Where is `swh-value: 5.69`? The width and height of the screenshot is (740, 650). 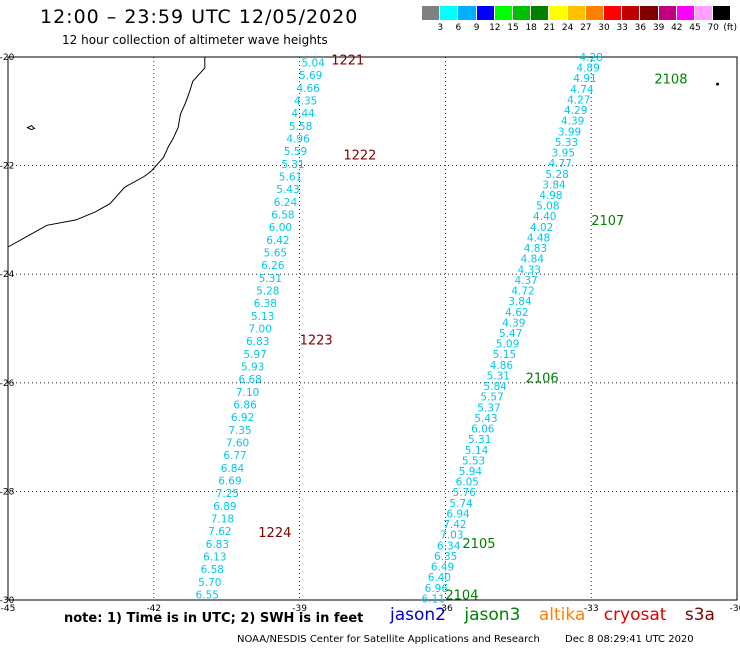
swh-value: 5.69 is located at coordinates (310, 76).